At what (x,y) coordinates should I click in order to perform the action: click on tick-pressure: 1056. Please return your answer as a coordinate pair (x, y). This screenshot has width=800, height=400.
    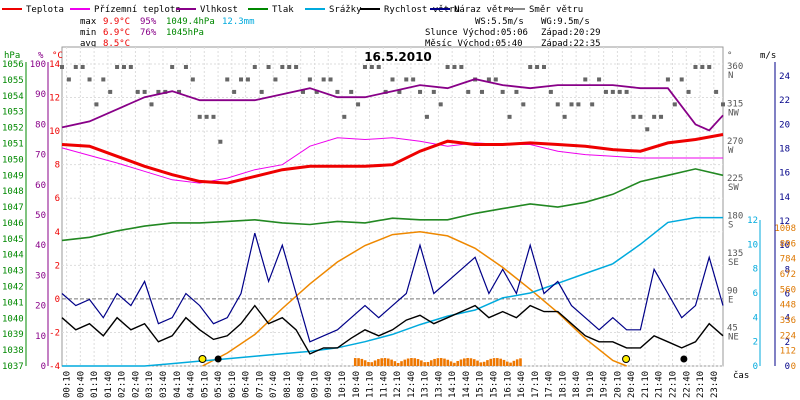
    Looking at the image, I should click on (13, 65).